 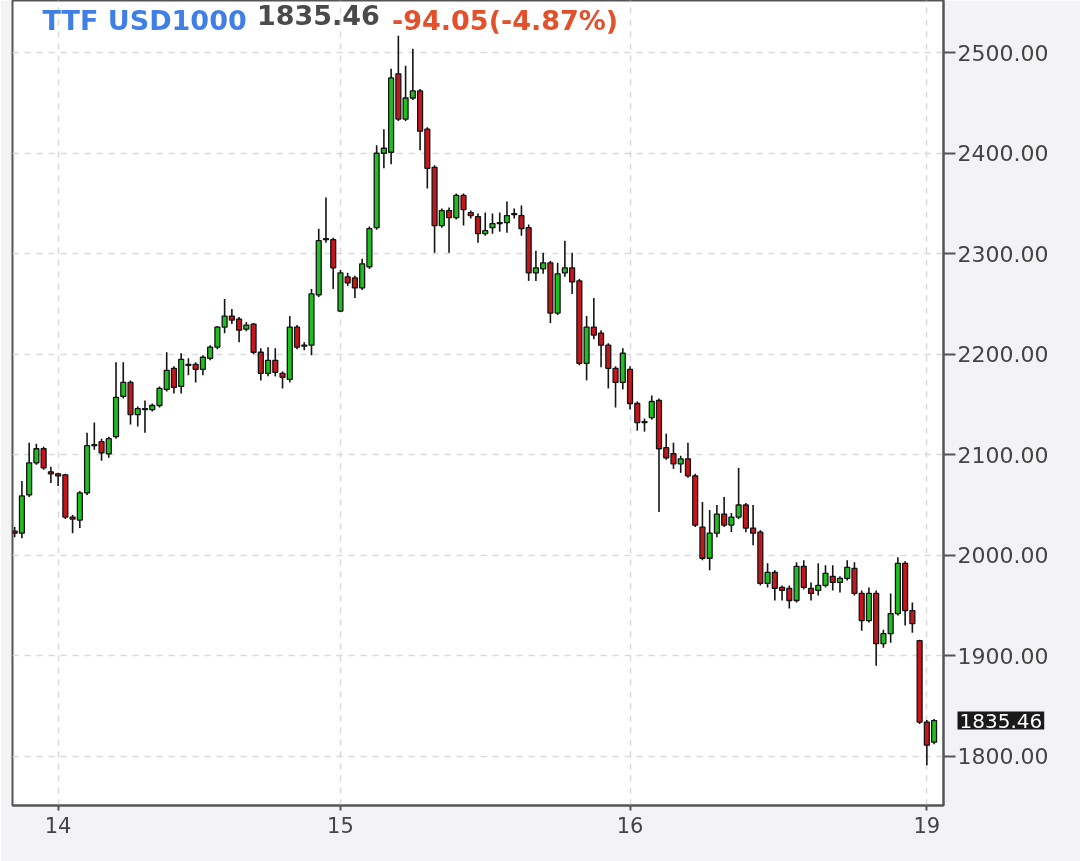 I want to click on y-tick-label: 2400.00, so click(x=1003, y=154).